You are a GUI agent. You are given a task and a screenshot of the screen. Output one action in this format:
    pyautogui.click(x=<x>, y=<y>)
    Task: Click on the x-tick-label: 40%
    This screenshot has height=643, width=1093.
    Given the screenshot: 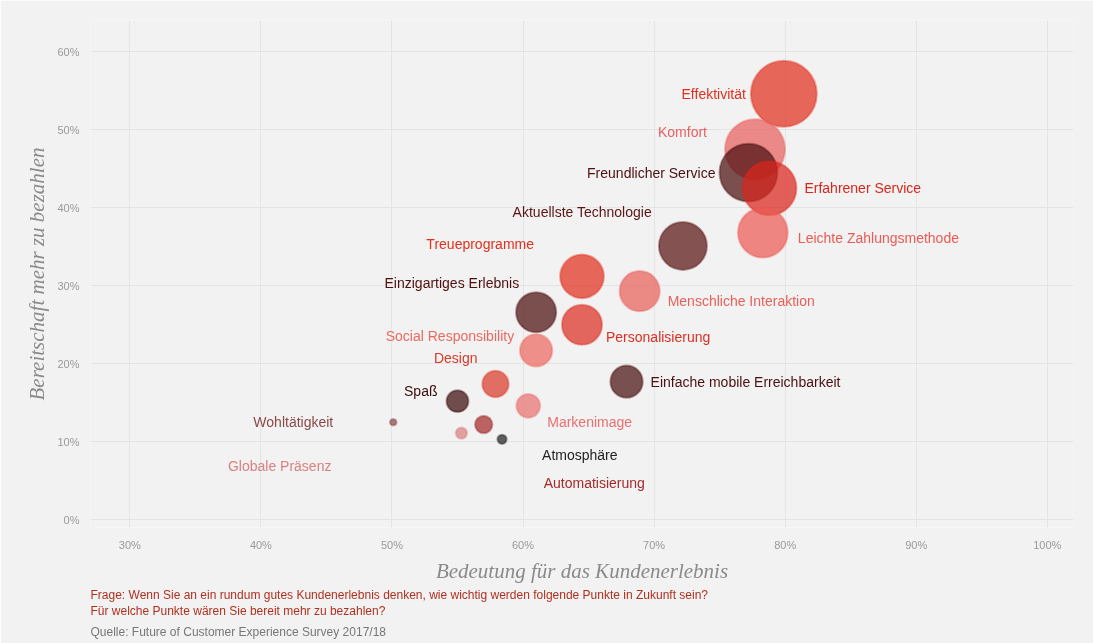 What is the action you would take?
    pyautogui.click(x=261, y=544)
    